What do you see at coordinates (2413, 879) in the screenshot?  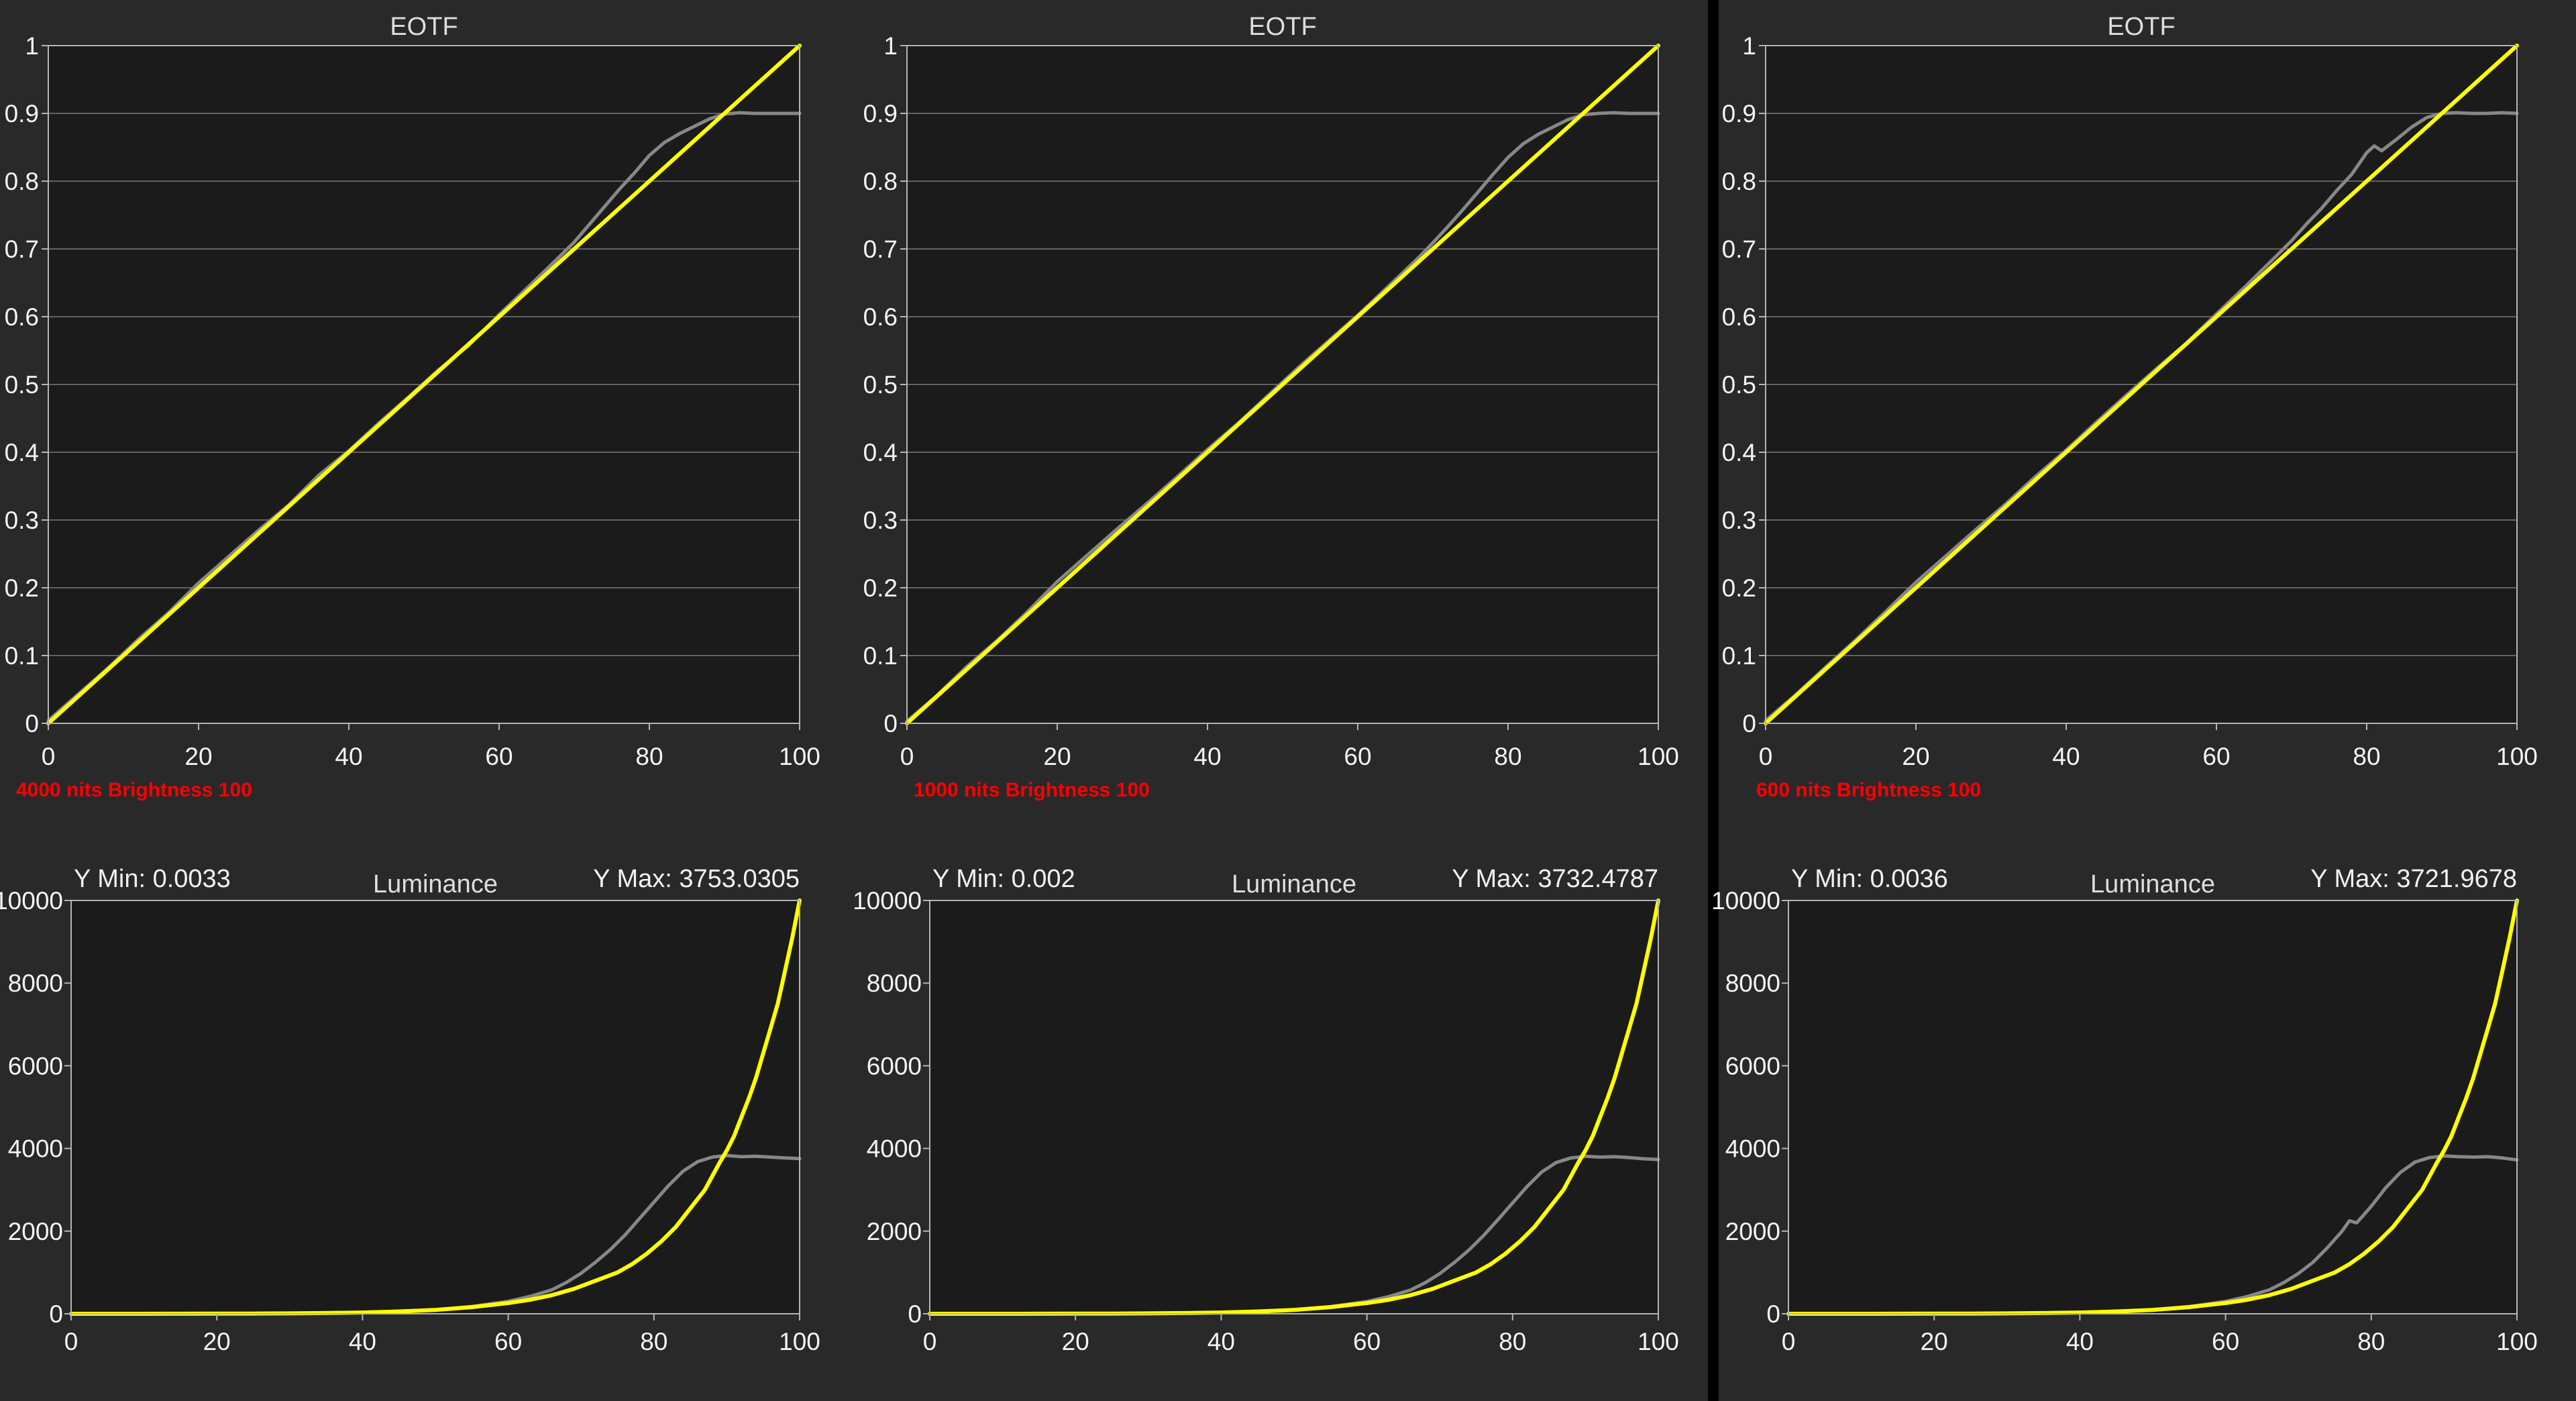 I see `y-max-label: Y Max: 3721.9678` at bounding box center [2413, 879].